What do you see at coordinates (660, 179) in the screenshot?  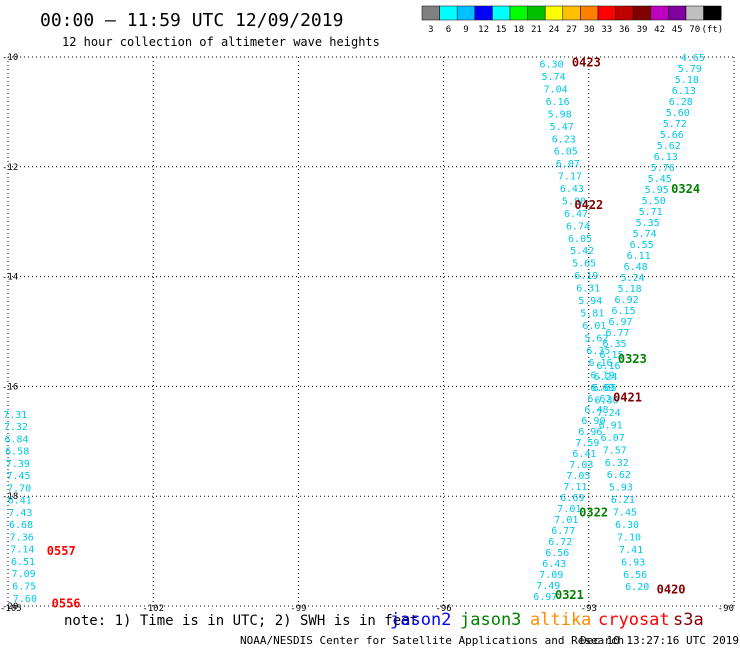 I see `jason3-wave-height: 5.45` at bounding box center [660, 179].